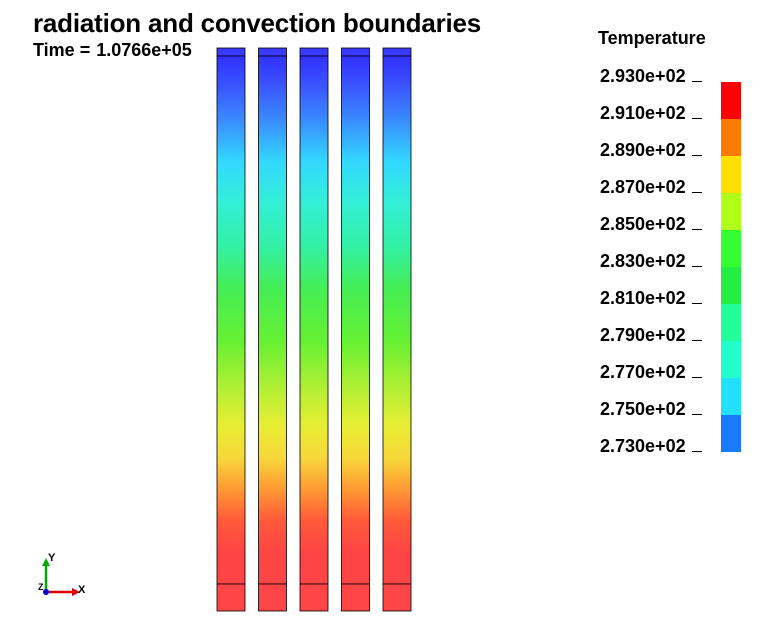 The width and height of the screenshot is (768, 634). What do you see at coordinates (643, 224) in the screenshot?
I see `legend-label-text: 2.850e+02` at bounding box center [643, 224].